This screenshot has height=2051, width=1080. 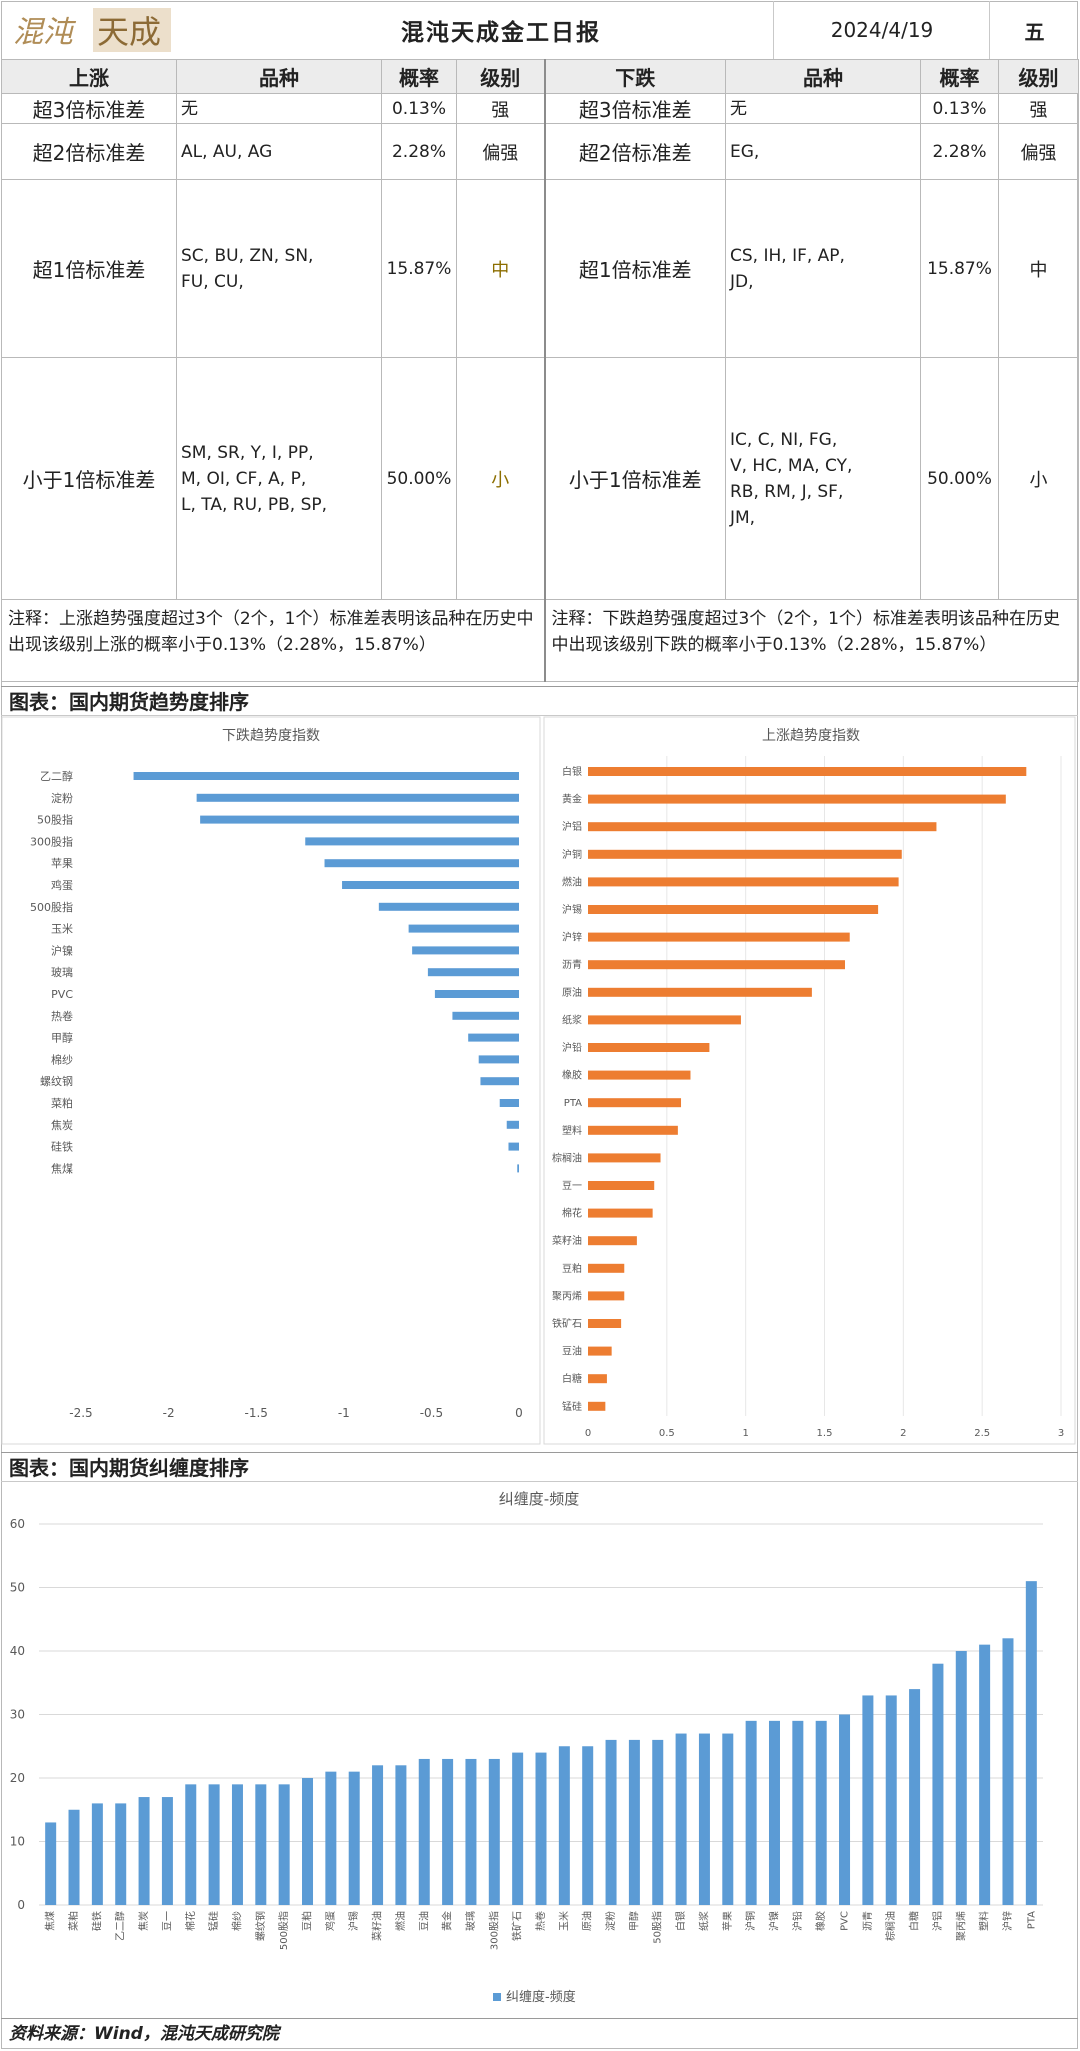 What do you see at coordinates (1031, 1920) in the screenshot?
I see `entangle-category-label: PTA` at bounding box center [1031, 1920].